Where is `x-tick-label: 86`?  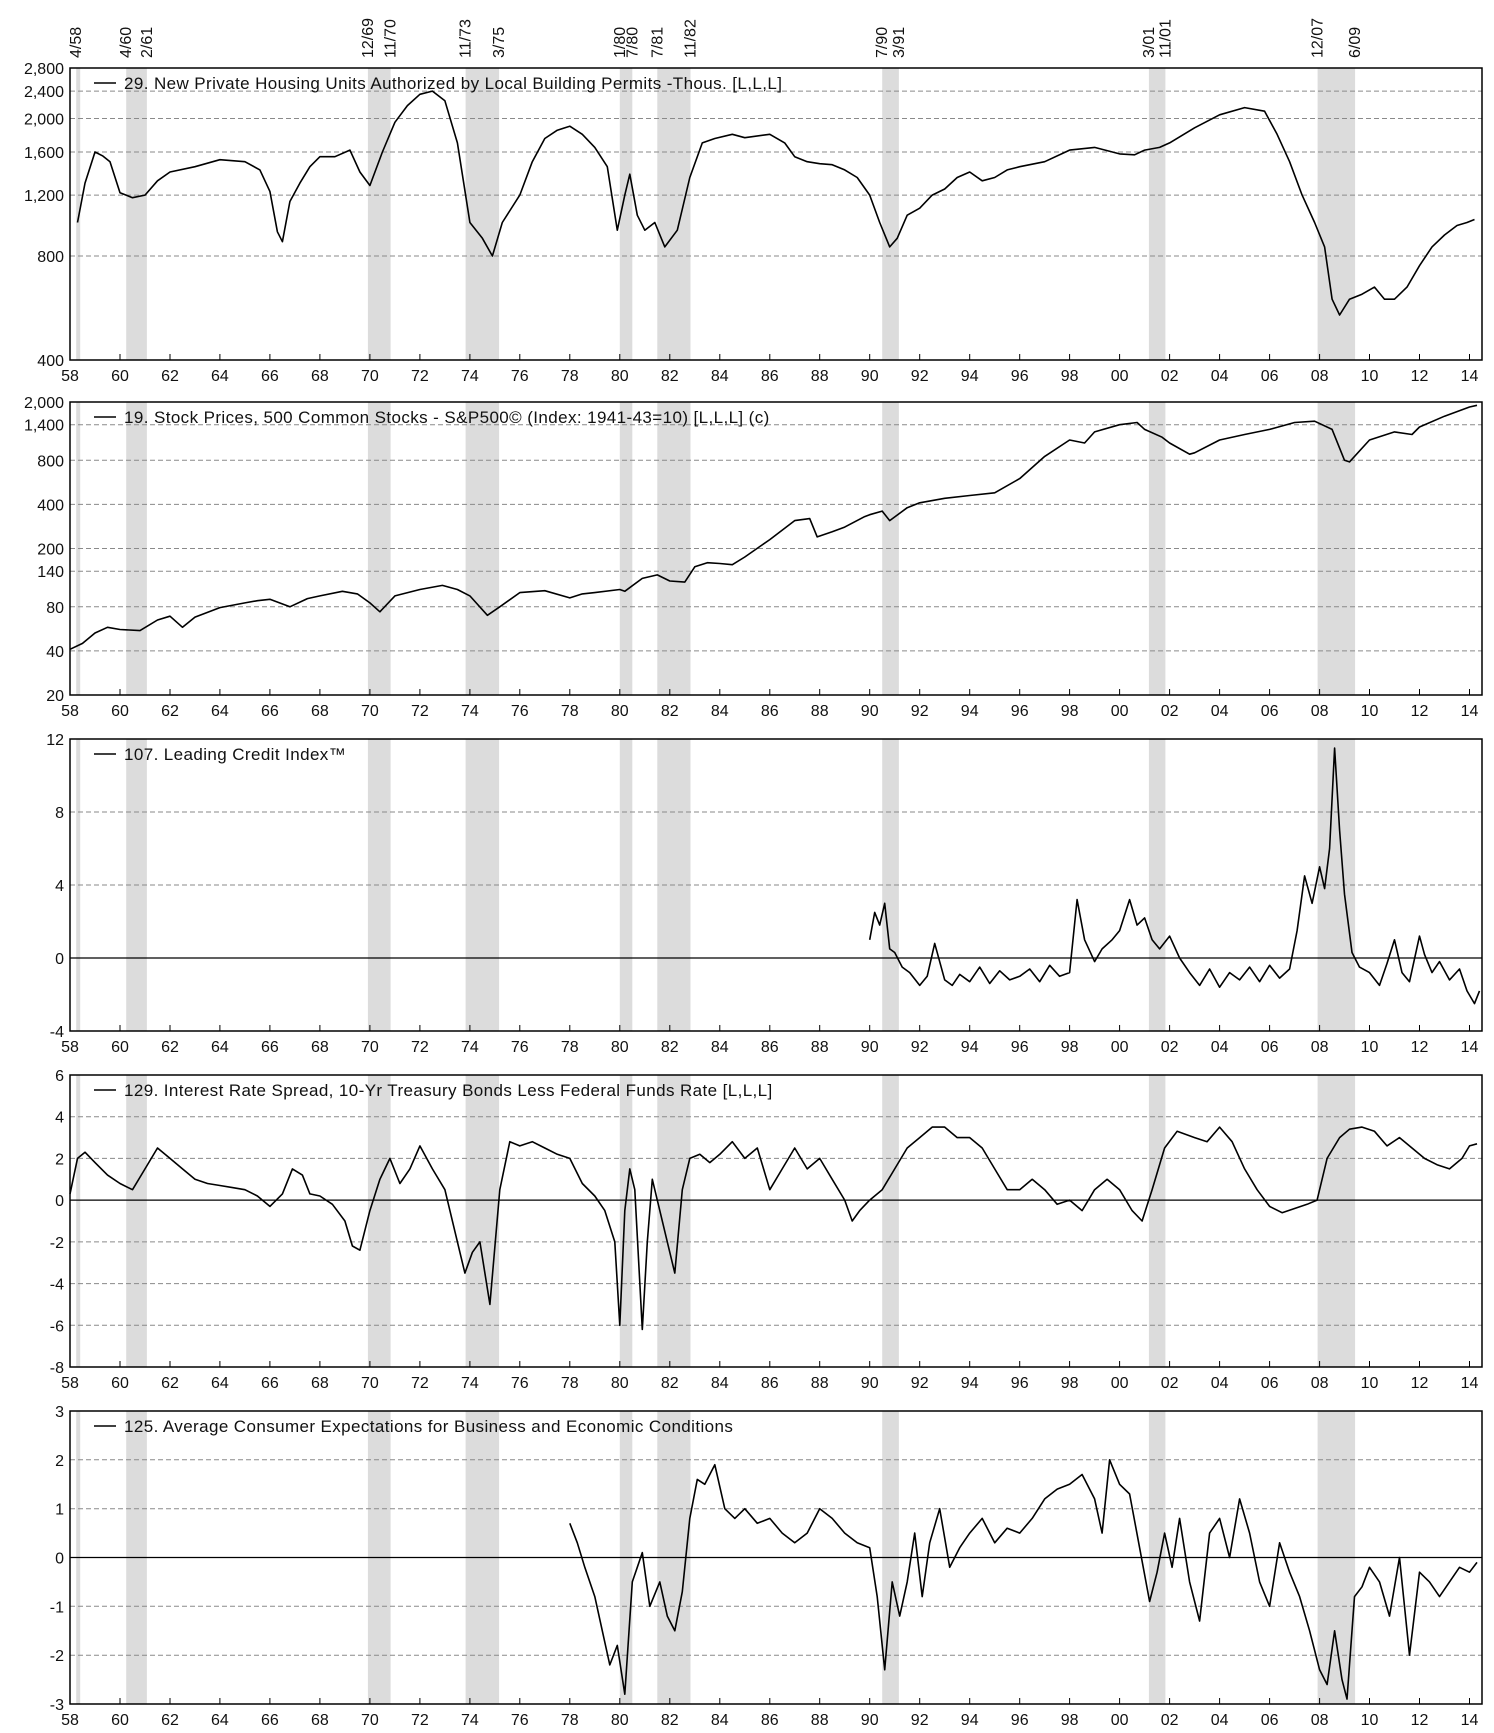 x-tick-label: 86 is located at coordinates (770, 1720).